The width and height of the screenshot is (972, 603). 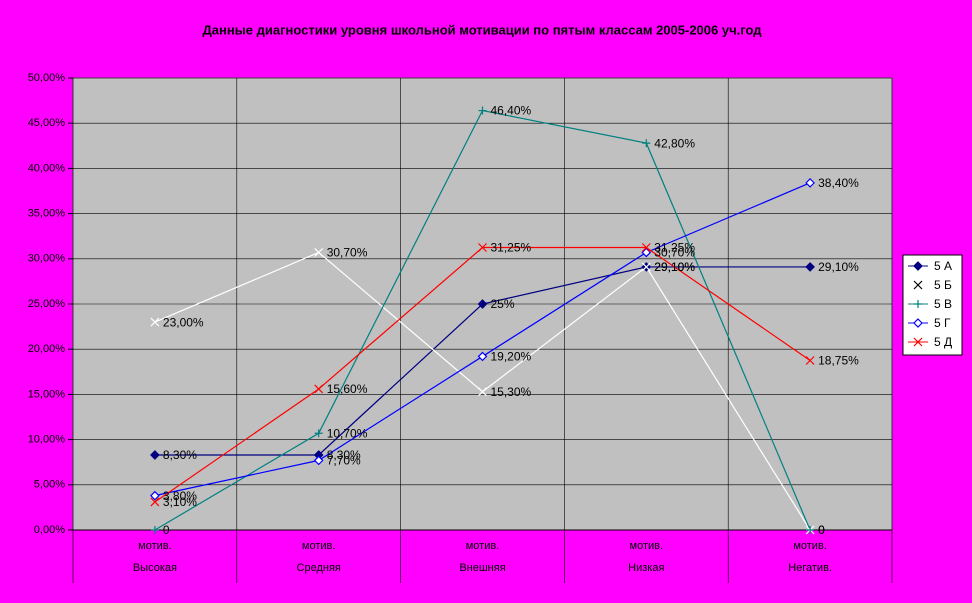 I want to click on data-label: 46,40%, so click(x=511, y=111).